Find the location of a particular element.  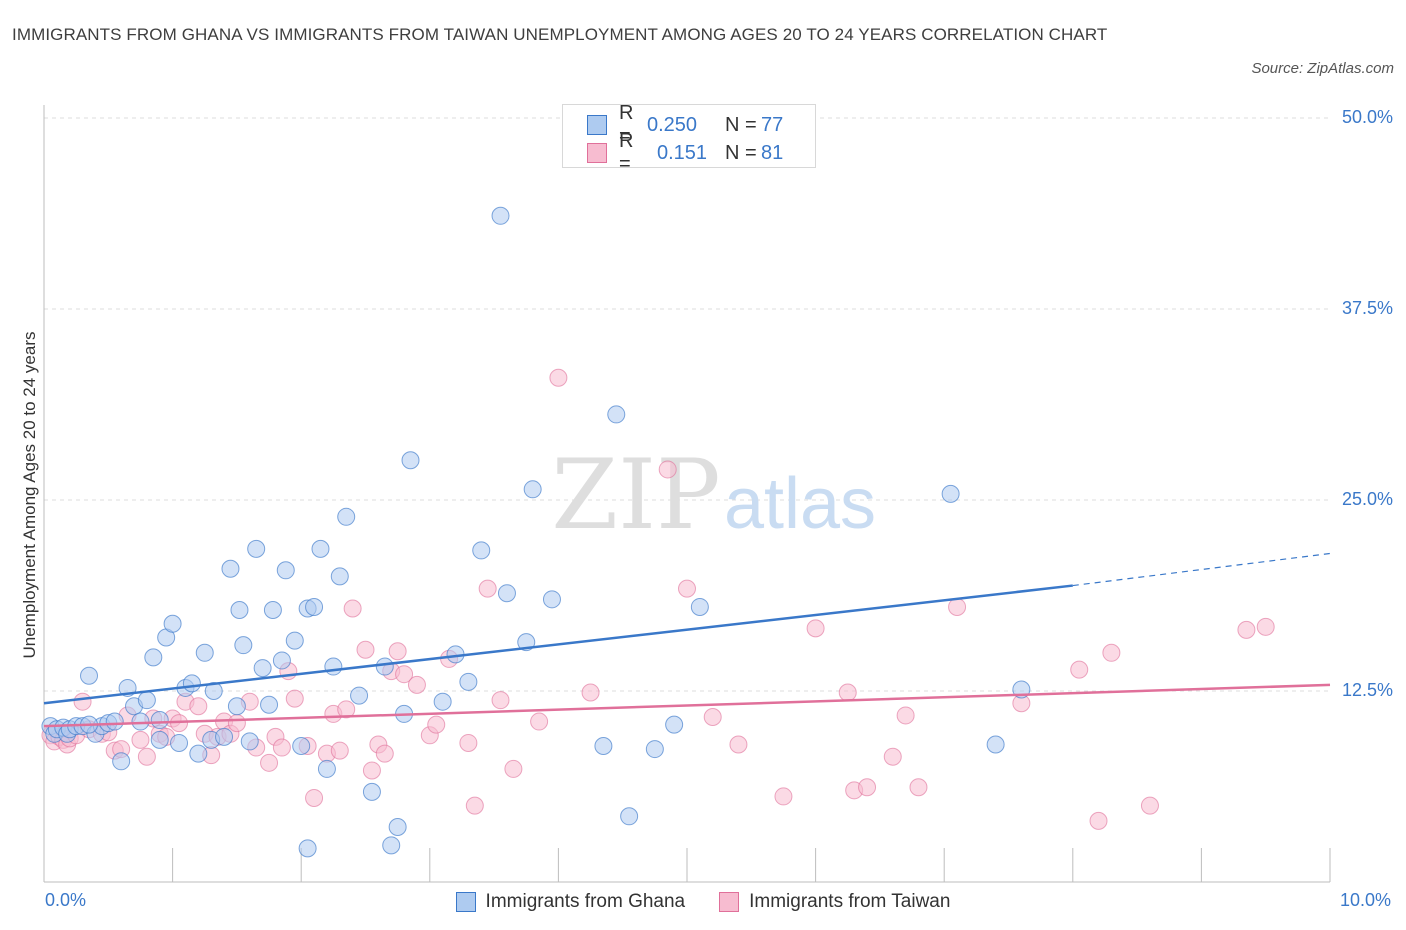

watermark: ZIP atlas is located at coordinates (713, 495).